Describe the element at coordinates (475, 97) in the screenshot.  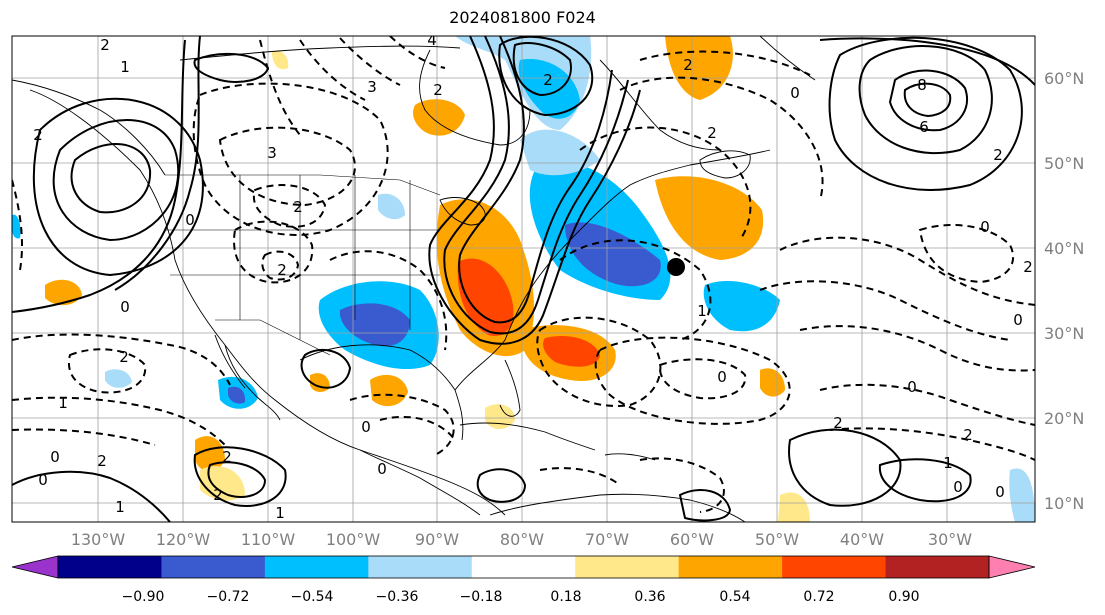
I see `hudson-bay` at that location.